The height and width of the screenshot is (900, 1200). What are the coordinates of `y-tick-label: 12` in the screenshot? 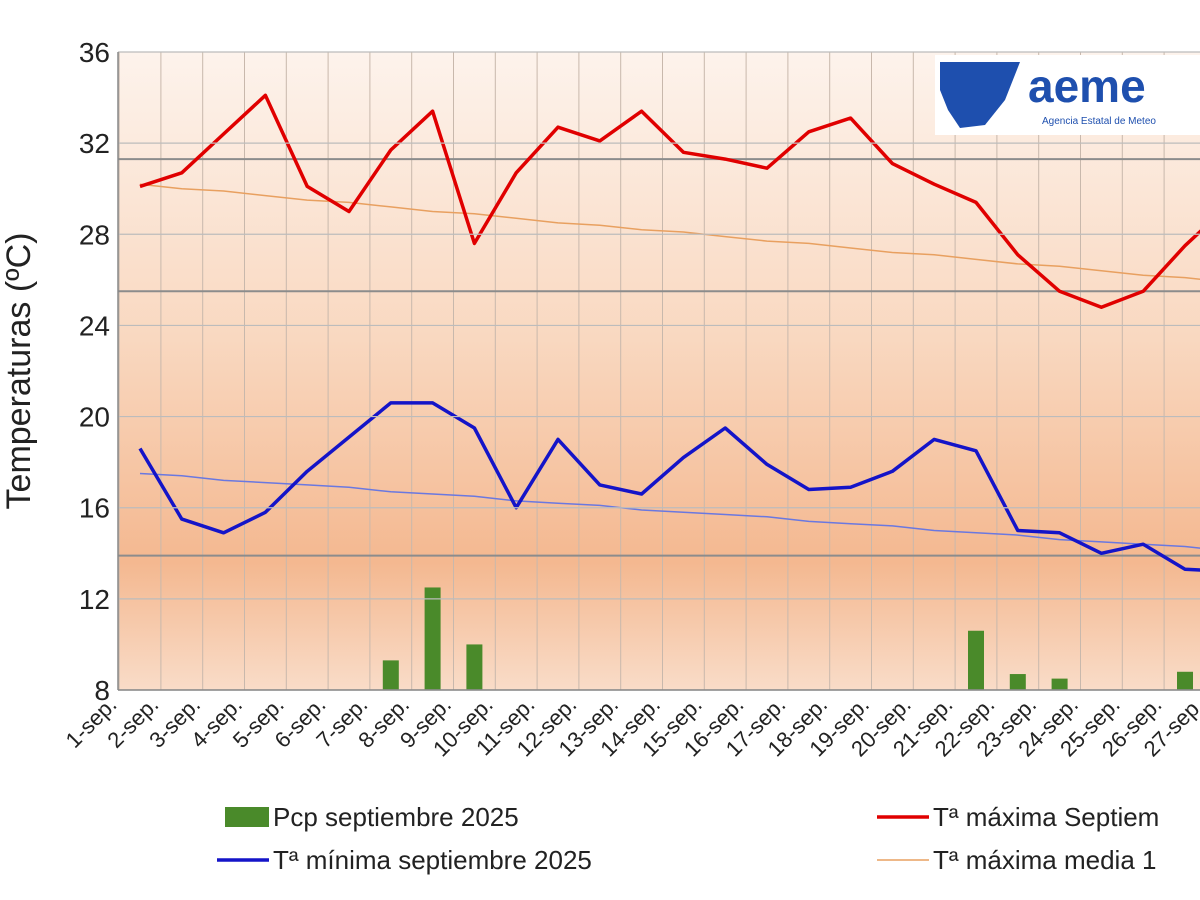 It's located at (94, 599).